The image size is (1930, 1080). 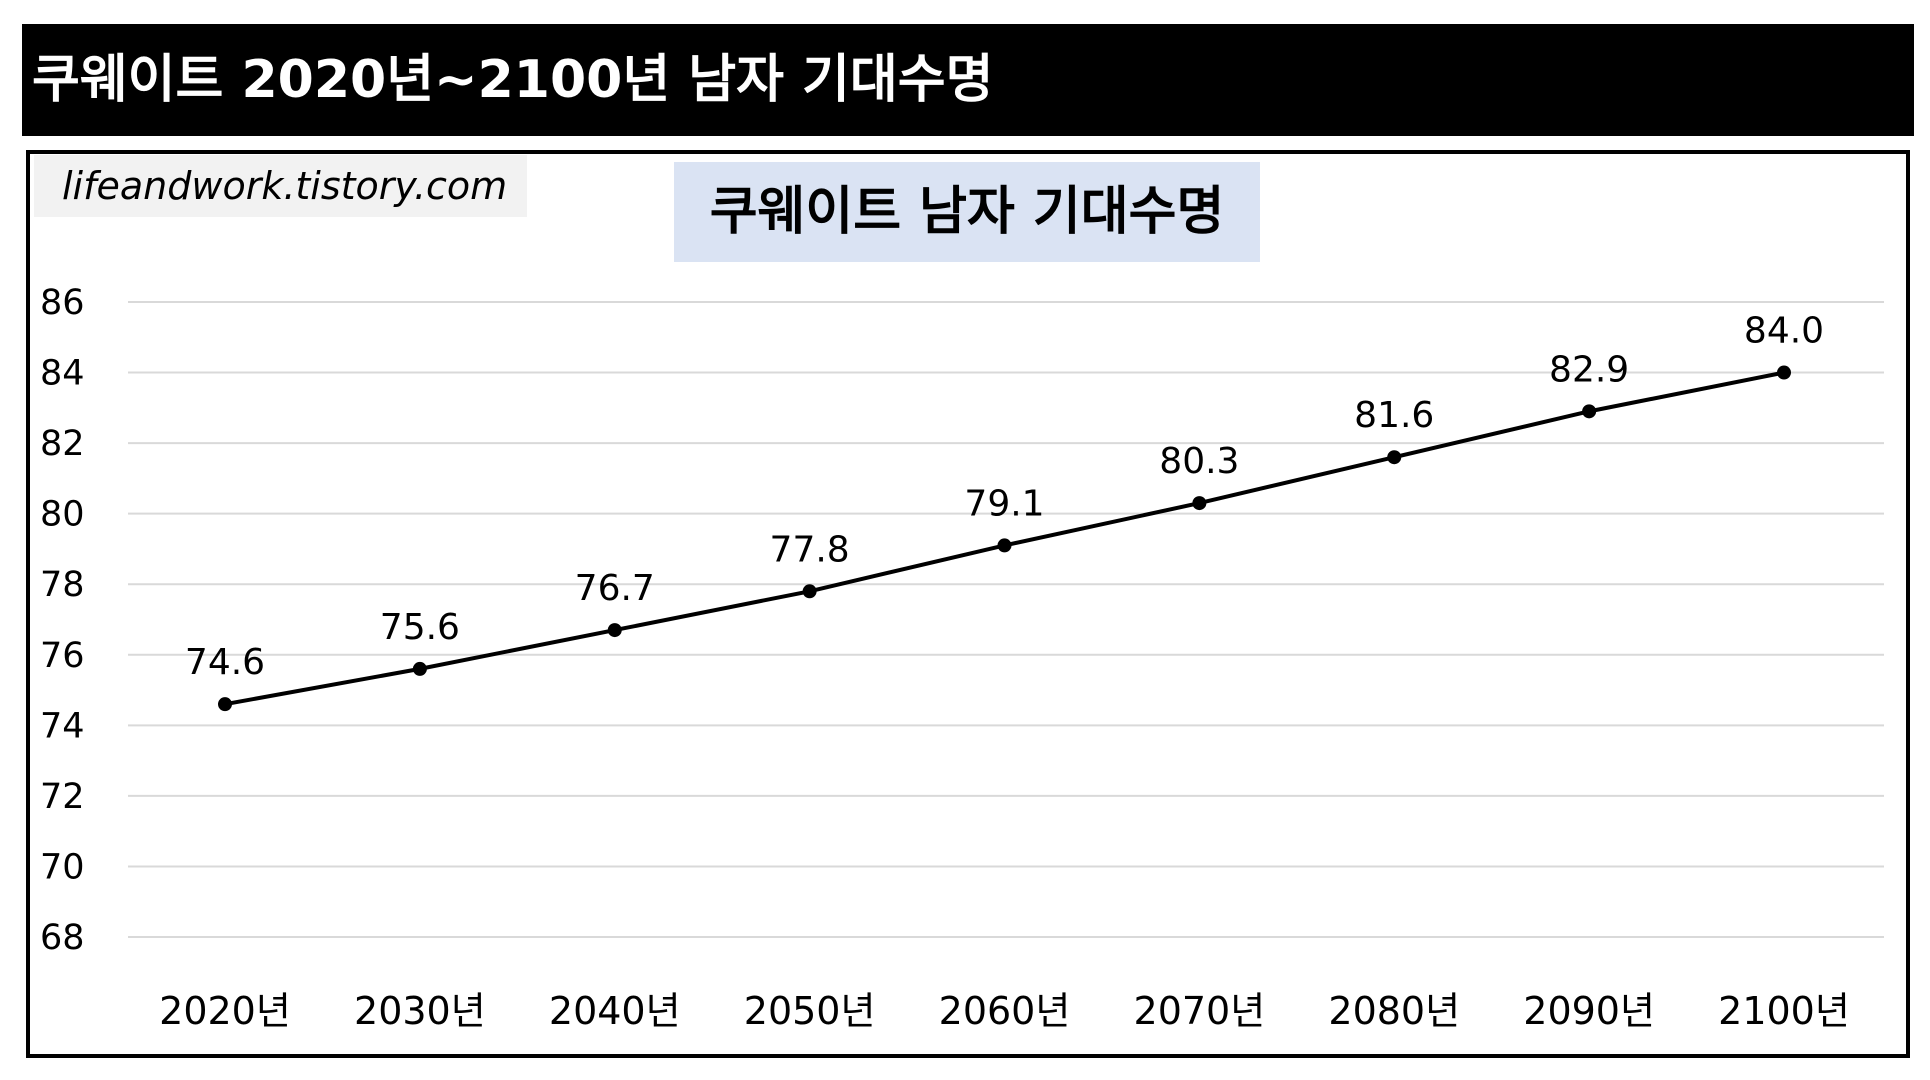 I want to click on data-label: 82.9, so click(x=1589, y=369).